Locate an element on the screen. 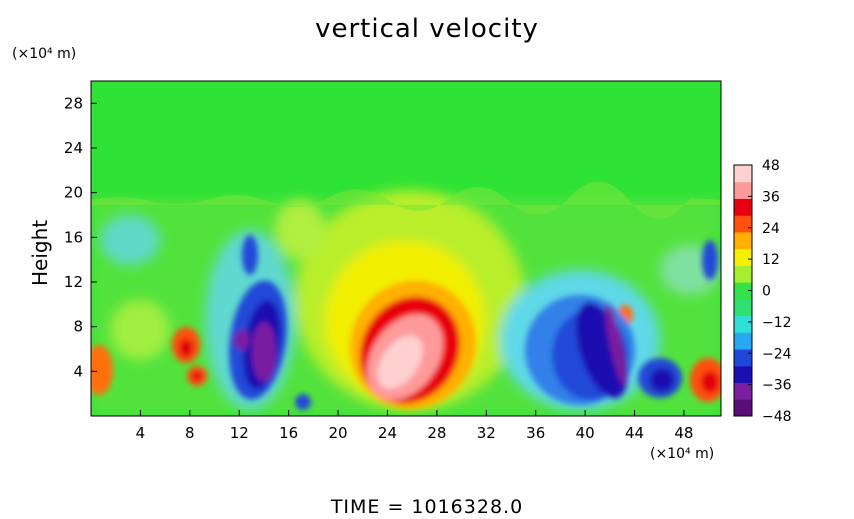 This screenshot has width=854, height=519. colorbar-tick-label: 48 is located at coordinates (771, 166).